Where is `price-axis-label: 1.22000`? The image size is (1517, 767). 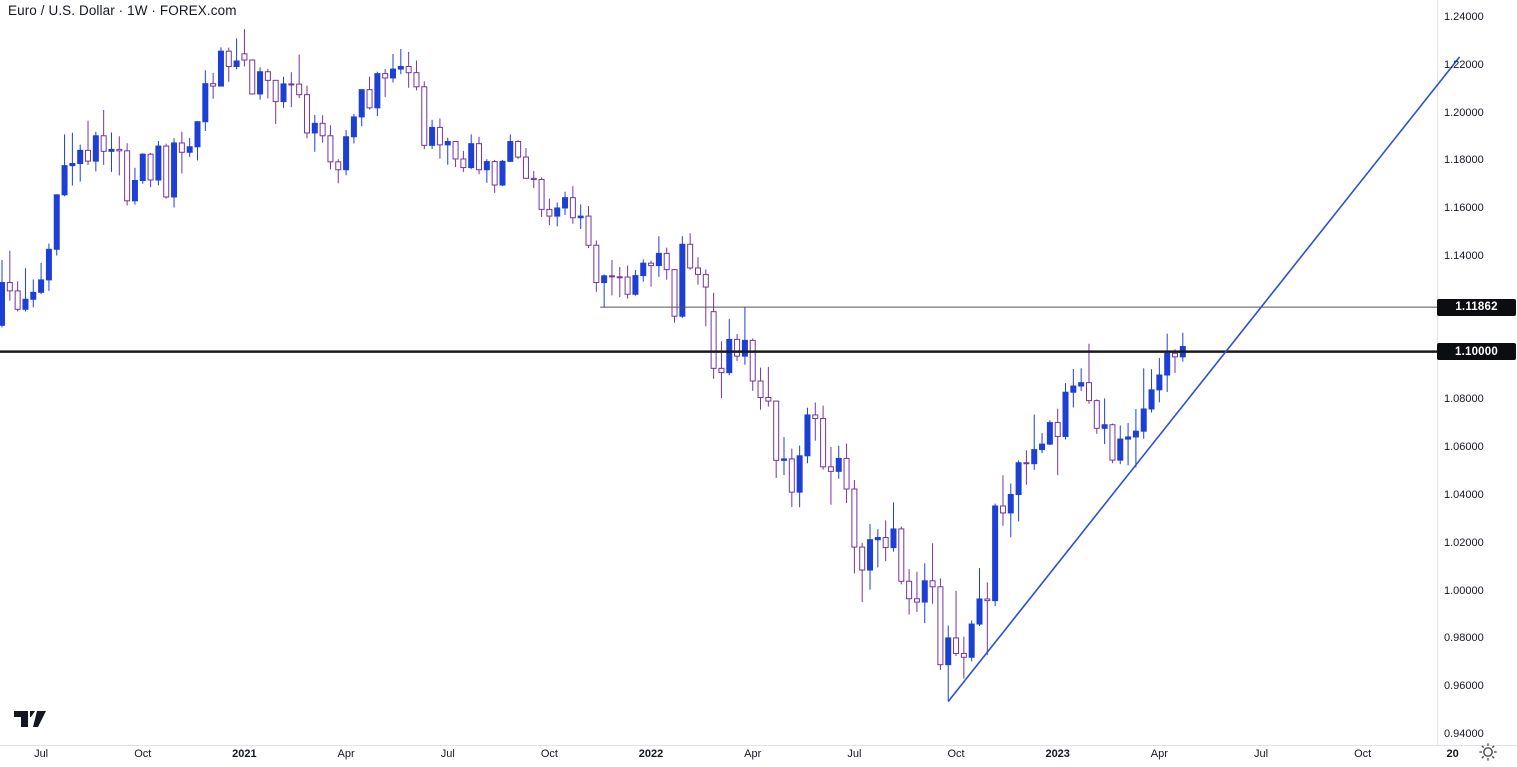 price-axis-label: 1.22000 is located at coordinates (1464, 64).